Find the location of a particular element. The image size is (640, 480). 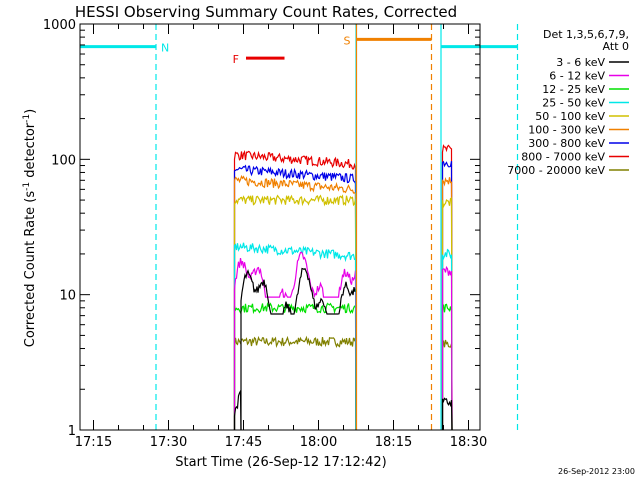

marker-label: S is located at coordinates (347, 40).